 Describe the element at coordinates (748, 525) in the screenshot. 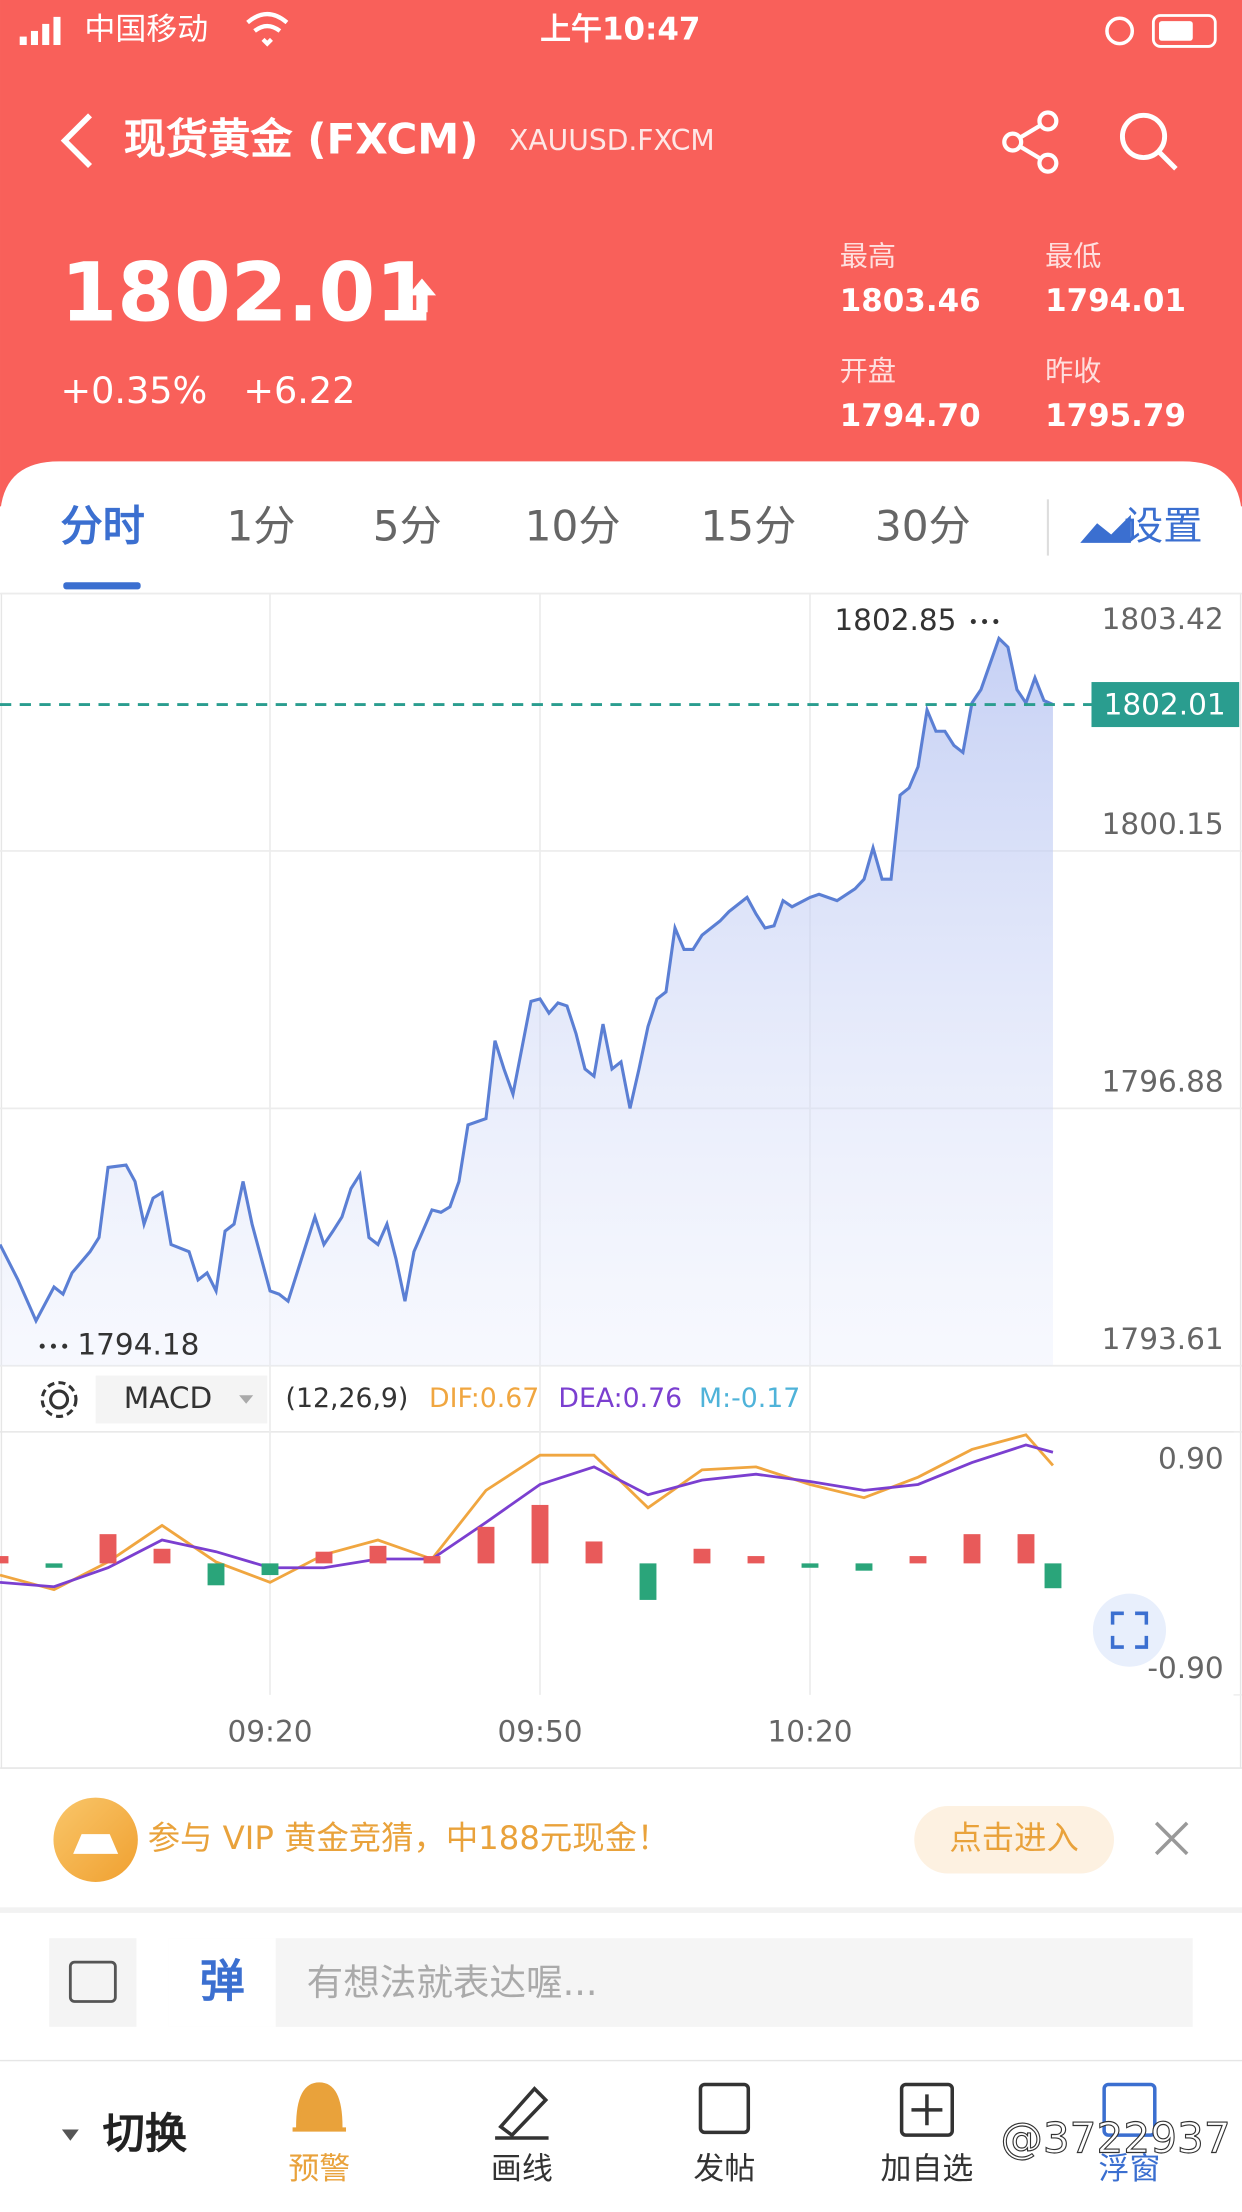

I see `tab: 15分` at that location.